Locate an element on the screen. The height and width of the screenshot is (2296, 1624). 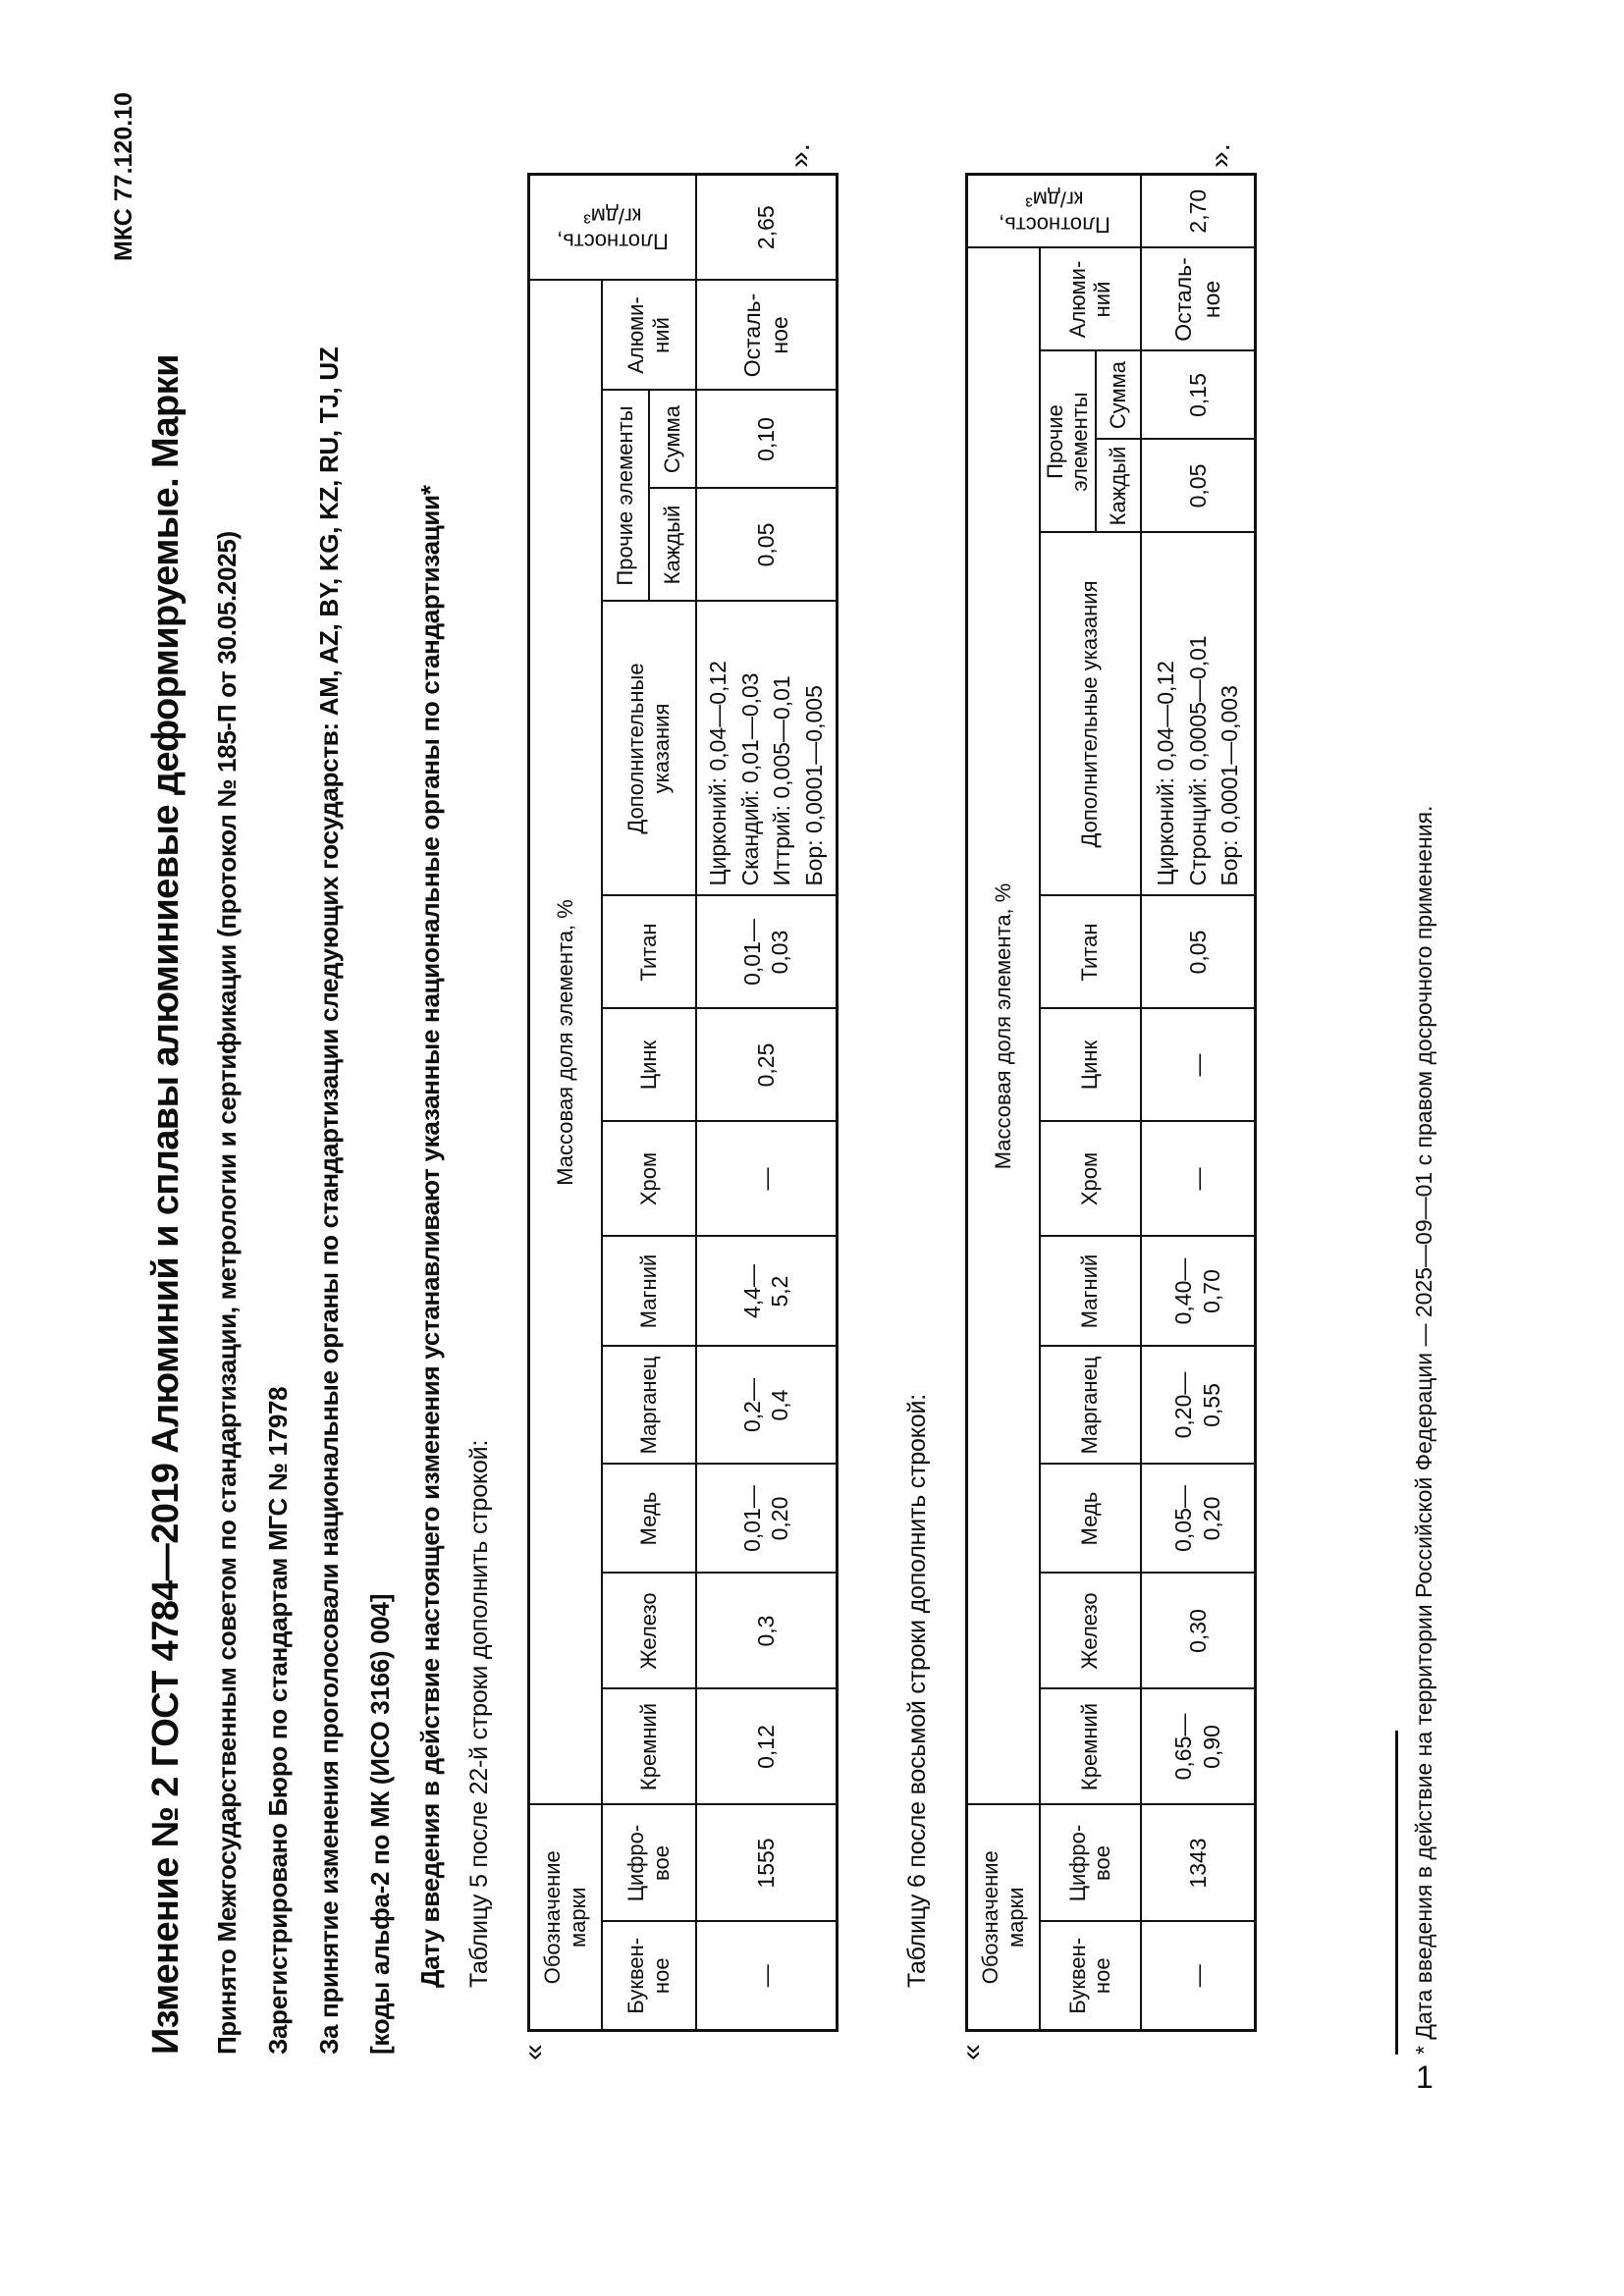
codes-line: [коды альфа-2 по МК (ИСО 3166) 004] is located at coordinates (380, 1824).